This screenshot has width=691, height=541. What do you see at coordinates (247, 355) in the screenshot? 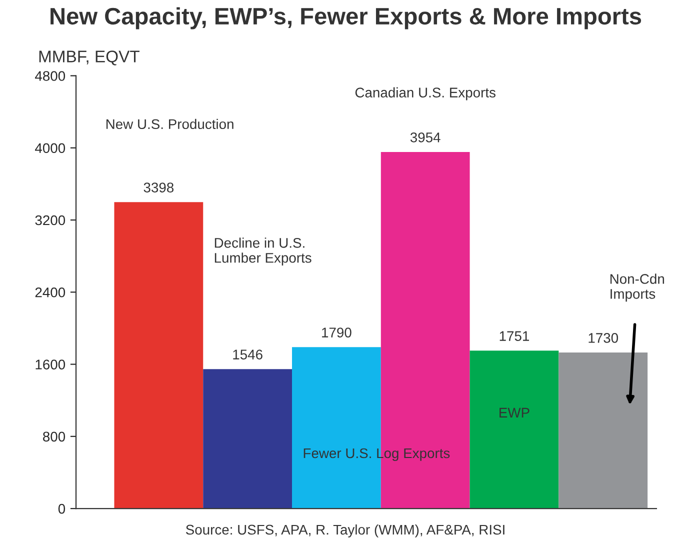
I see `data-label: 1546` at bounding box center [247, 355].